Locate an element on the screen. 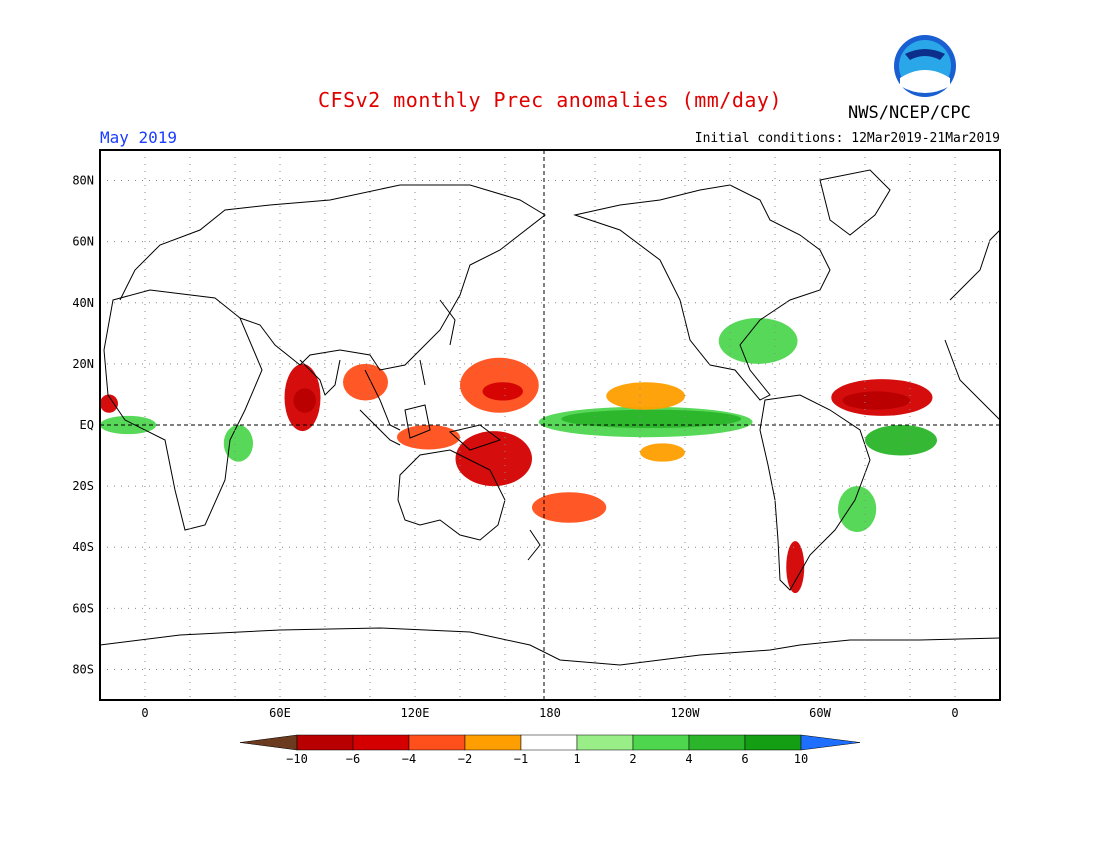  lon-tick-label: 180 is located at coordinates (550, 713).